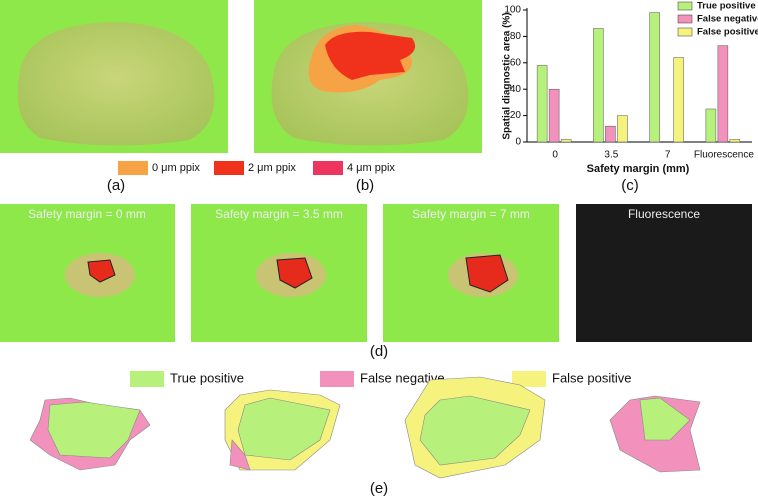  I want to click on x-tick-label: Fluorescence, so click(724, 155).